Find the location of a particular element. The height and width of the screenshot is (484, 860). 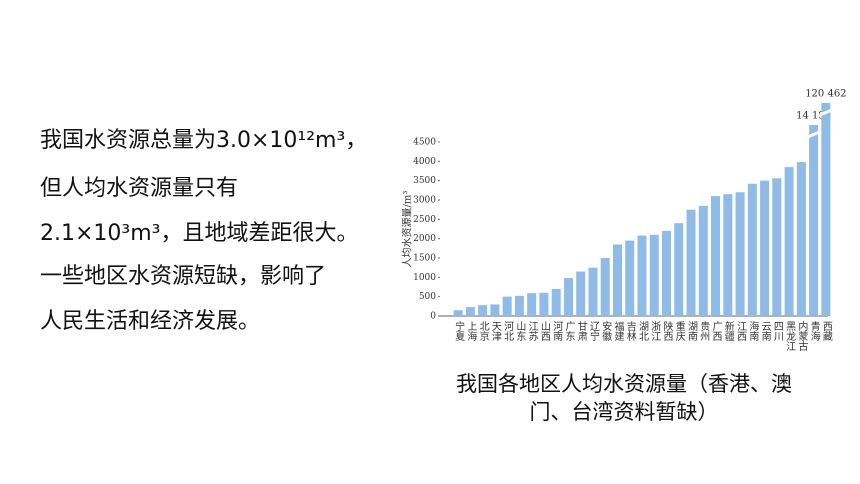

x-tick-label: 西藏 is located at coordinates (826, 331).